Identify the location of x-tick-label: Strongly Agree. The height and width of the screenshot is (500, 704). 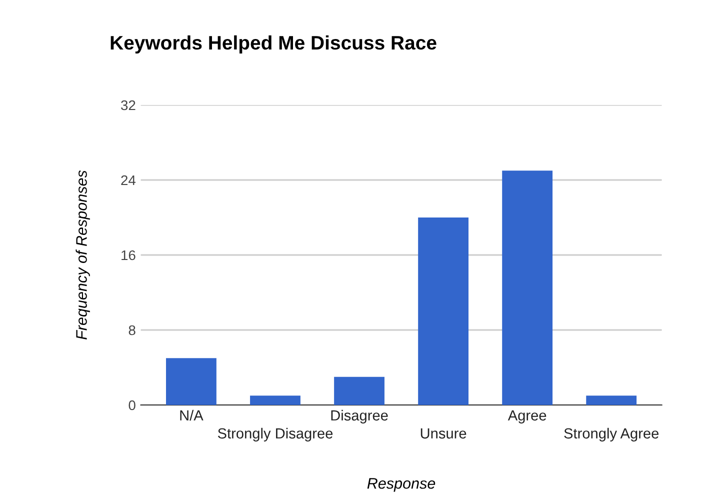
(611, 435).